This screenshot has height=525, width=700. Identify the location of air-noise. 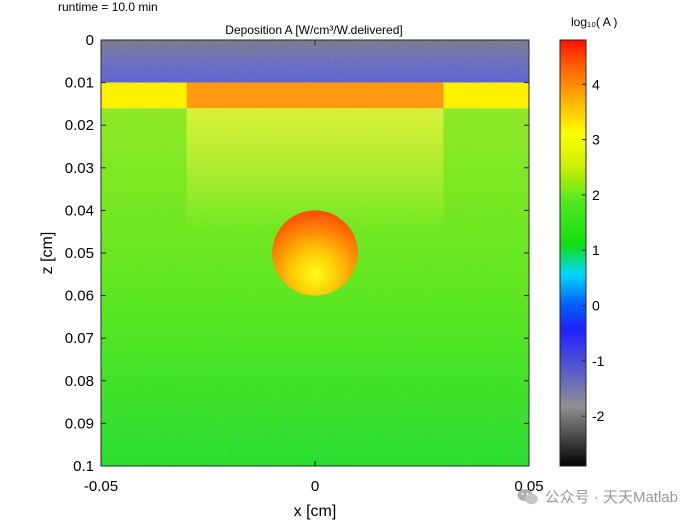
(315, 61).